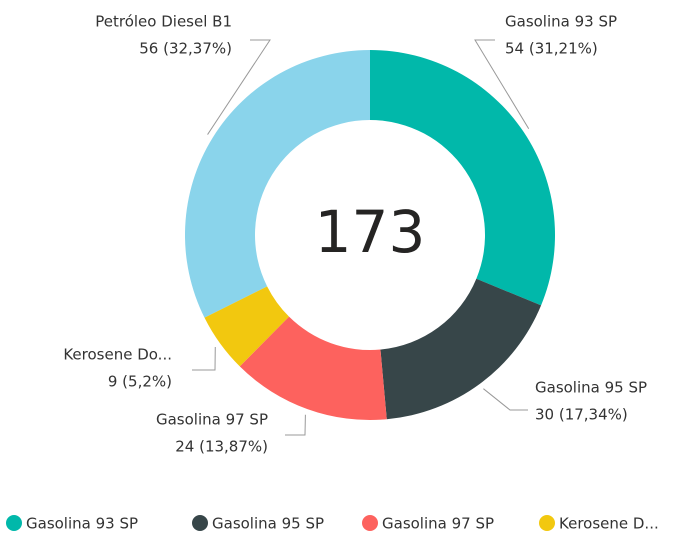 This screenshot has height=536, width=700. I want to click on slice-label: Gasolina 95 SP, so click(591, 388).